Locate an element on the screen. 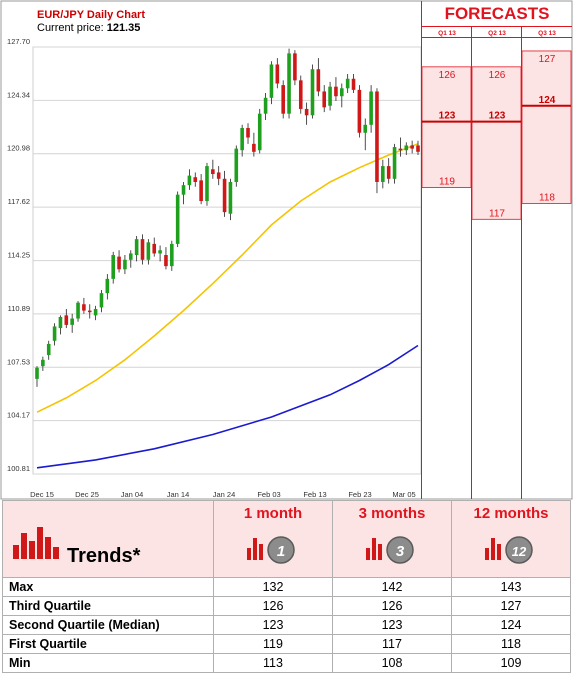 This screenshot has width=573, height=677. cell-value: 126 is located at coordinates (273, 606).